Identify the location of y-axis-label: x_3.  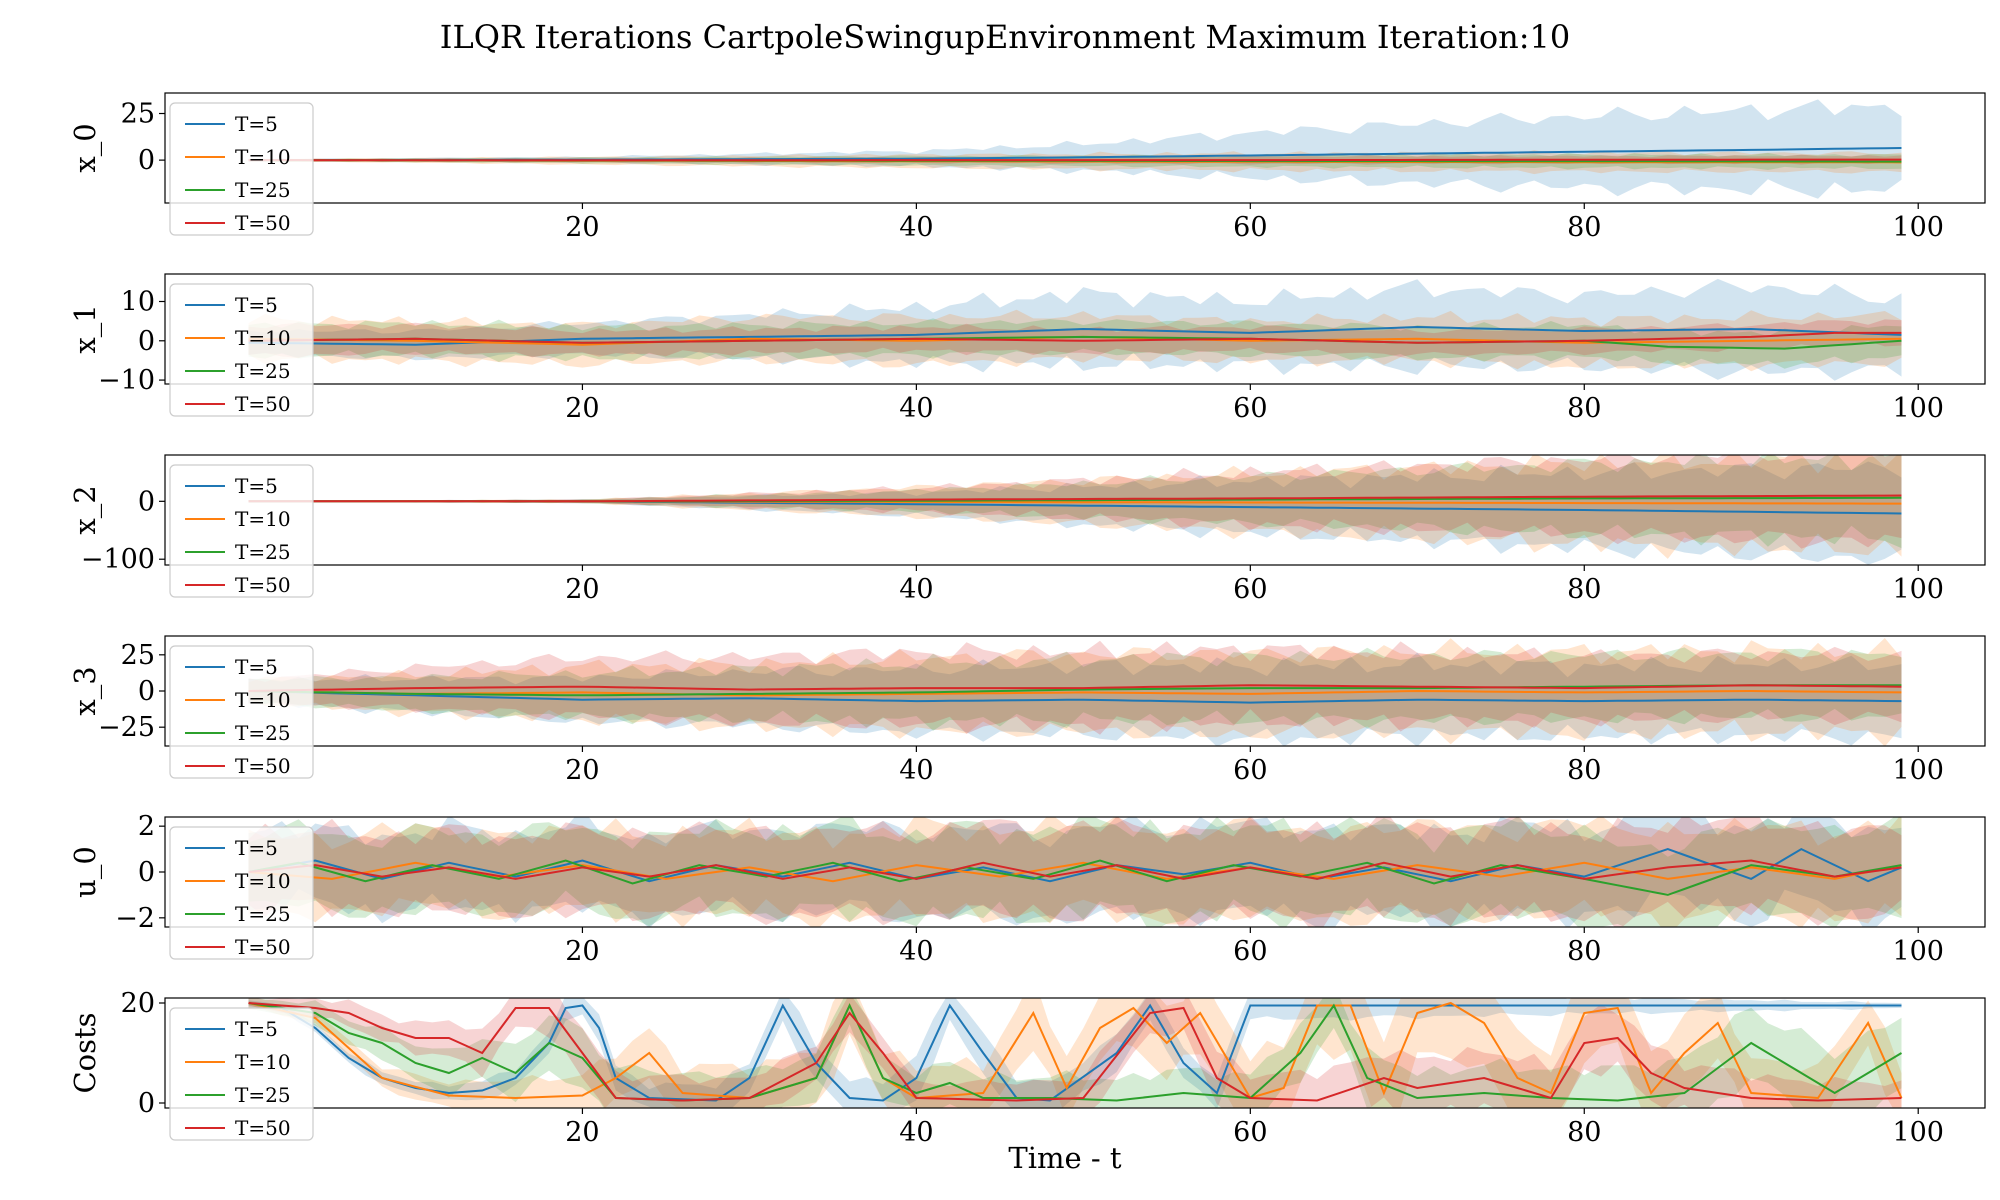
(85, 690).